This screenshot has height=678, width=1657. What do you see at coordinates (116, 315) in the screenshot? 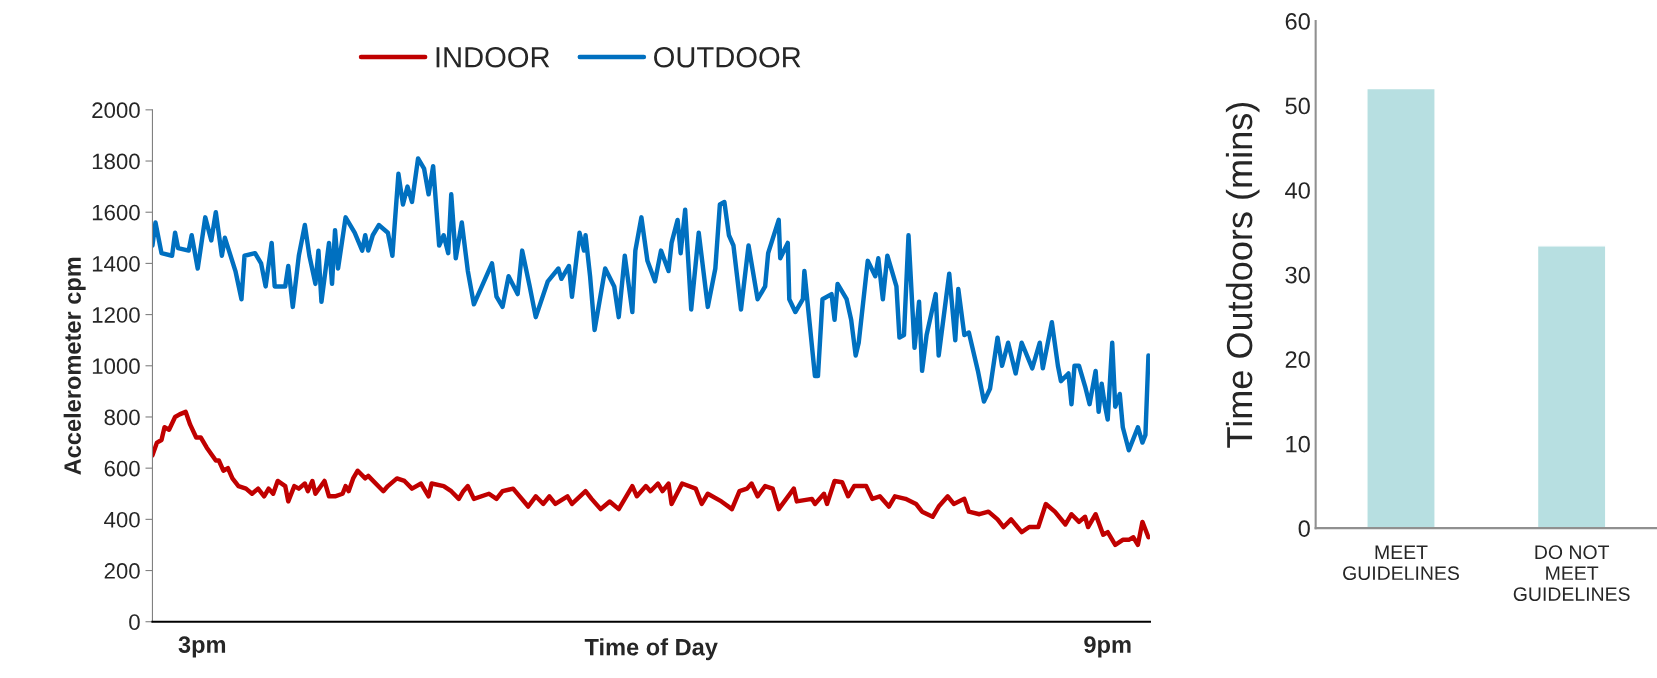
I see `y-tick-label: 1200` at bounding box center [116, 315].